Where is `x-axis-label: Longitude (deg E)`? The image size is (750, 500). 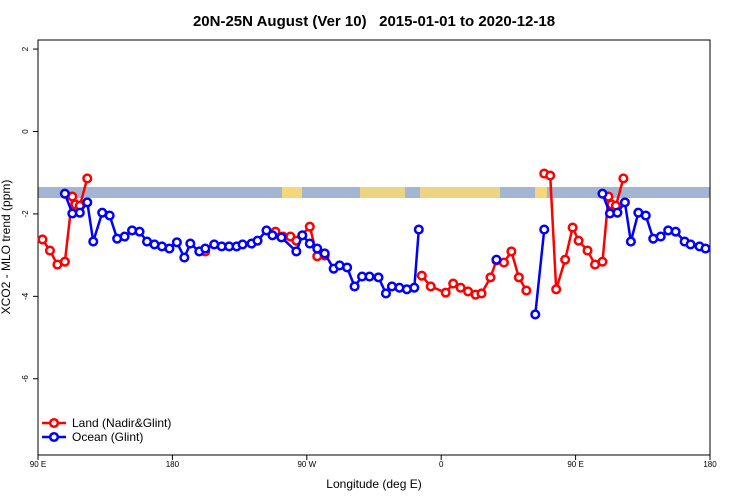
x-axis-label: Longitude (deg E) is located at coordinates (373, 484).